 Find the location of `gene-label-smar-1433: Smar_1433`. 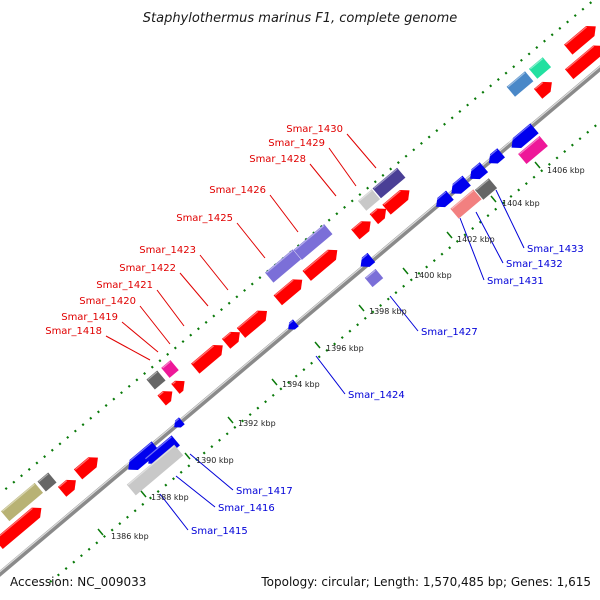

gene-label-smar-1433: Smar_1433 is located at coordinates (555, 249).